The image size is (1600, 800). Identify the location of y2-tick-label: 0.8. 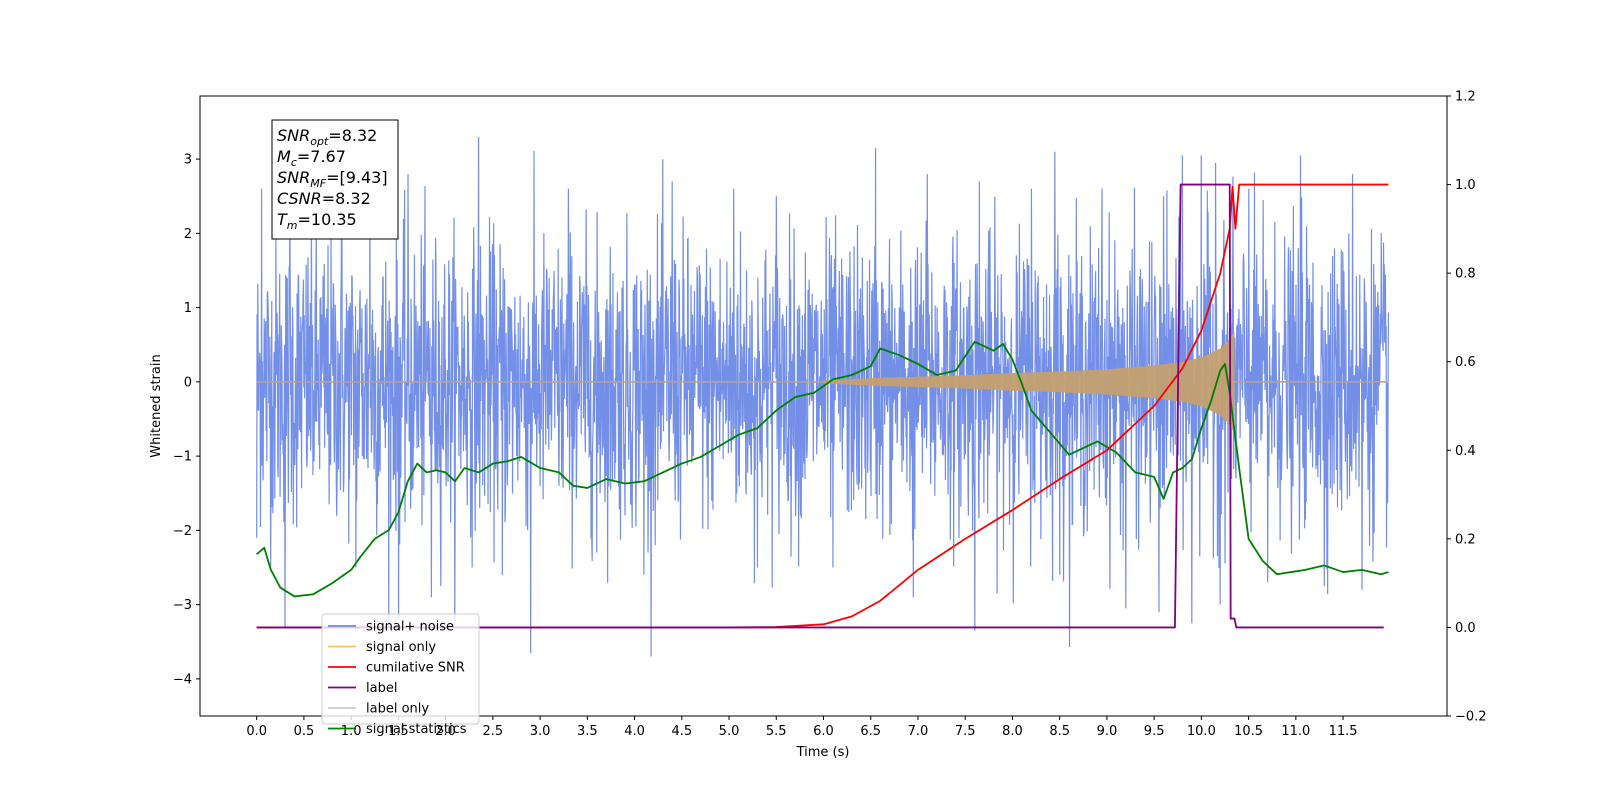
(1465, 274).